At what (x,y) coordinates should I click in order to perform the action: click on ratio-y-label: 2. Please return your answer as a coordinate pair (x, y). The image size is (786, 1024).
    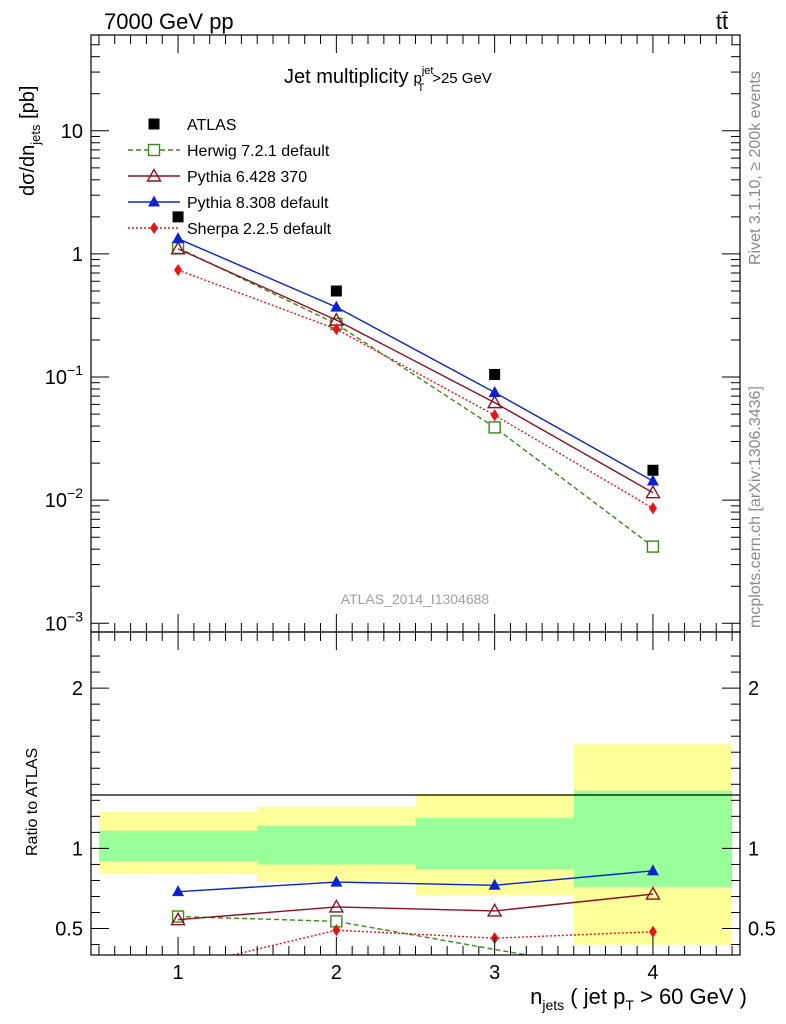
    Looking at the image, I should click on (77, 689).